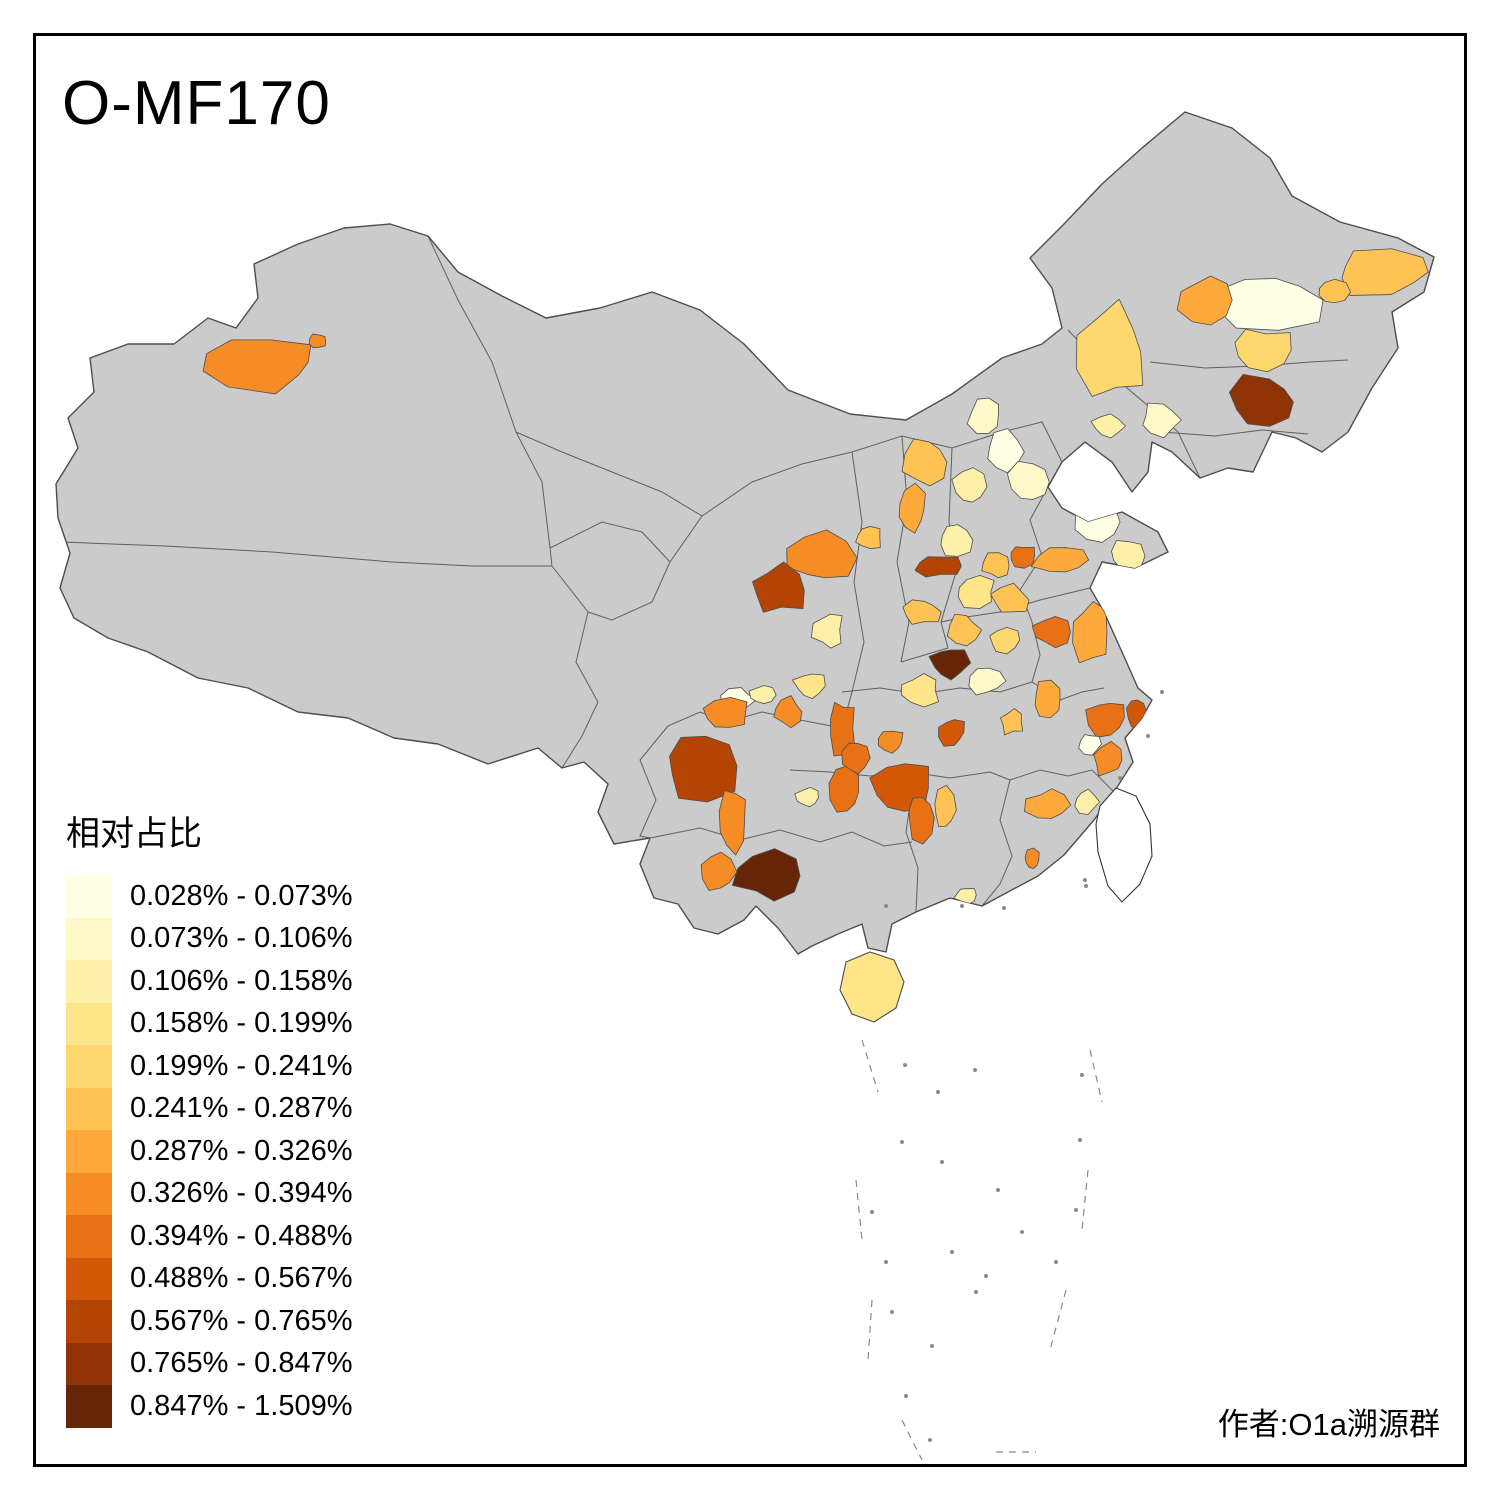 Image resolution: width=1500 pixels, height=1500 pixels. I want to click on legend-row: 0.073% - 0.106%, so click(209, 938).